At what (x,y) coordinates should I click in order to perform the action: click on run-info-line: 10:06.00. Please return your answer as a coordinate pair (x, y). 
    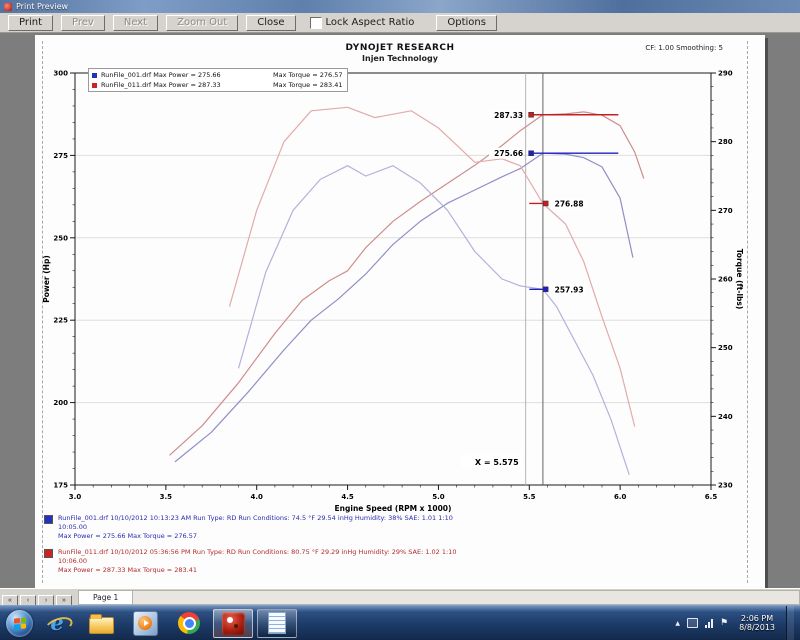
    Looking at the image, I should click on (73, 561).